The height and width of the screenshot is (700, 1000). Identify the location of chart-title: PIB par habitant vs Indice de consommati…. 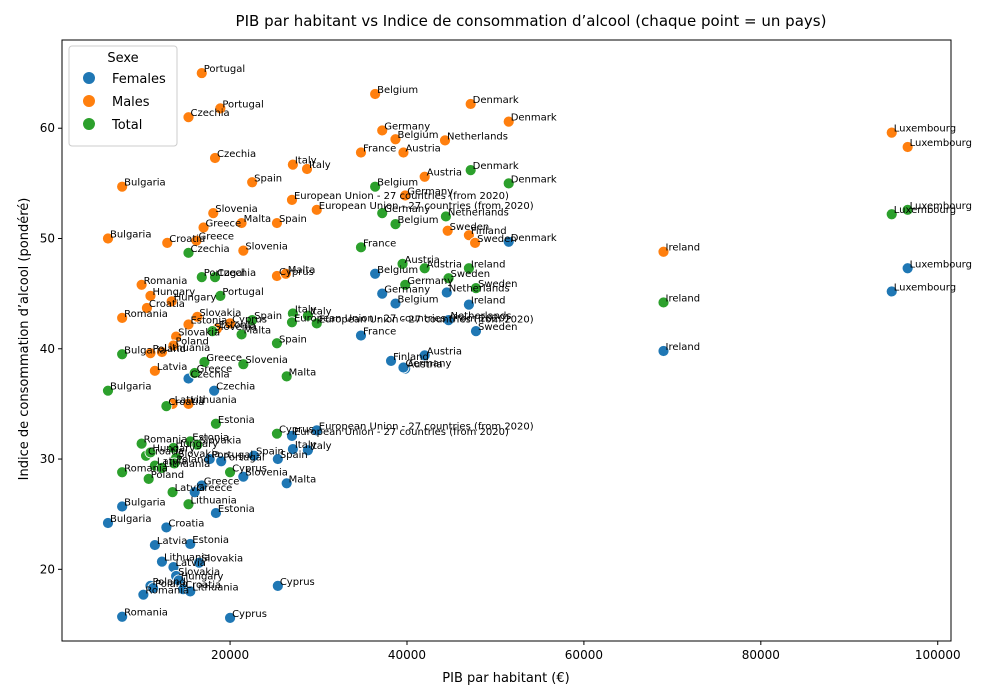
(531, 21).